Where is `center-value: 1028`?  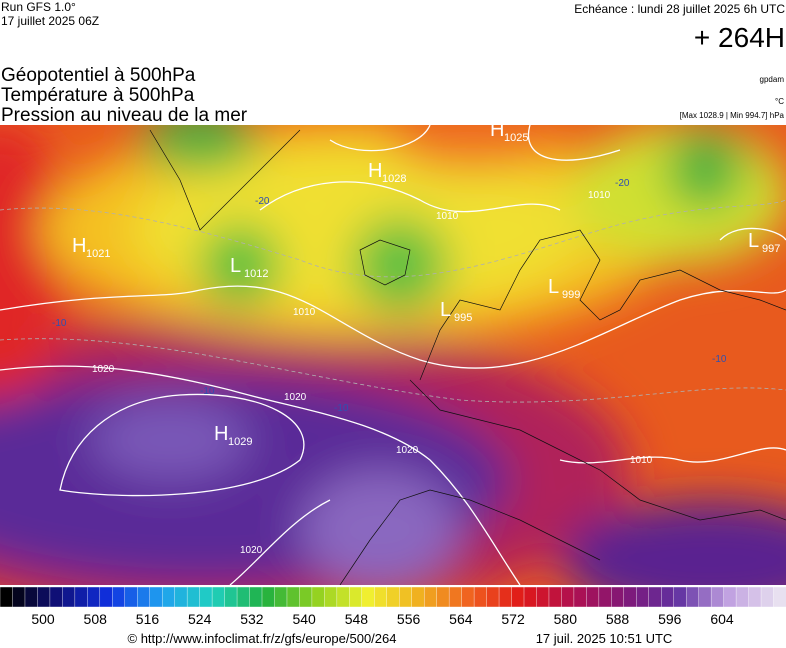 center-value: 1028 is located at coordinates (394, 179).